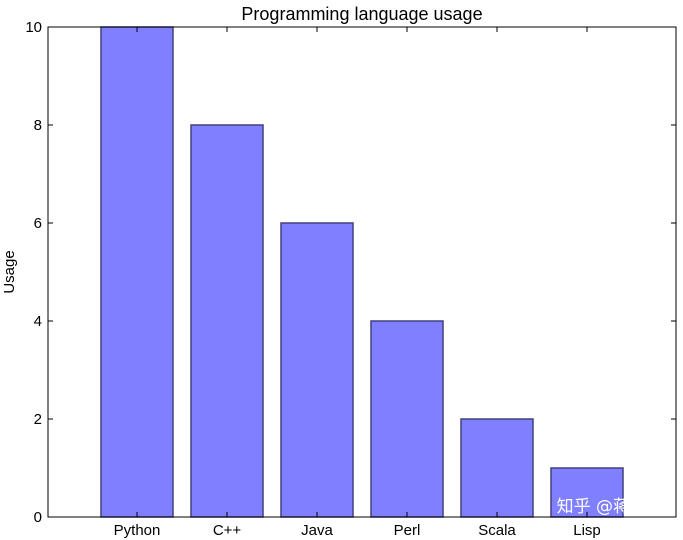  What do you see at coordinates (227, 321) in the screenshot?
I see `bar-cpp` at bounding box center [227, 321].